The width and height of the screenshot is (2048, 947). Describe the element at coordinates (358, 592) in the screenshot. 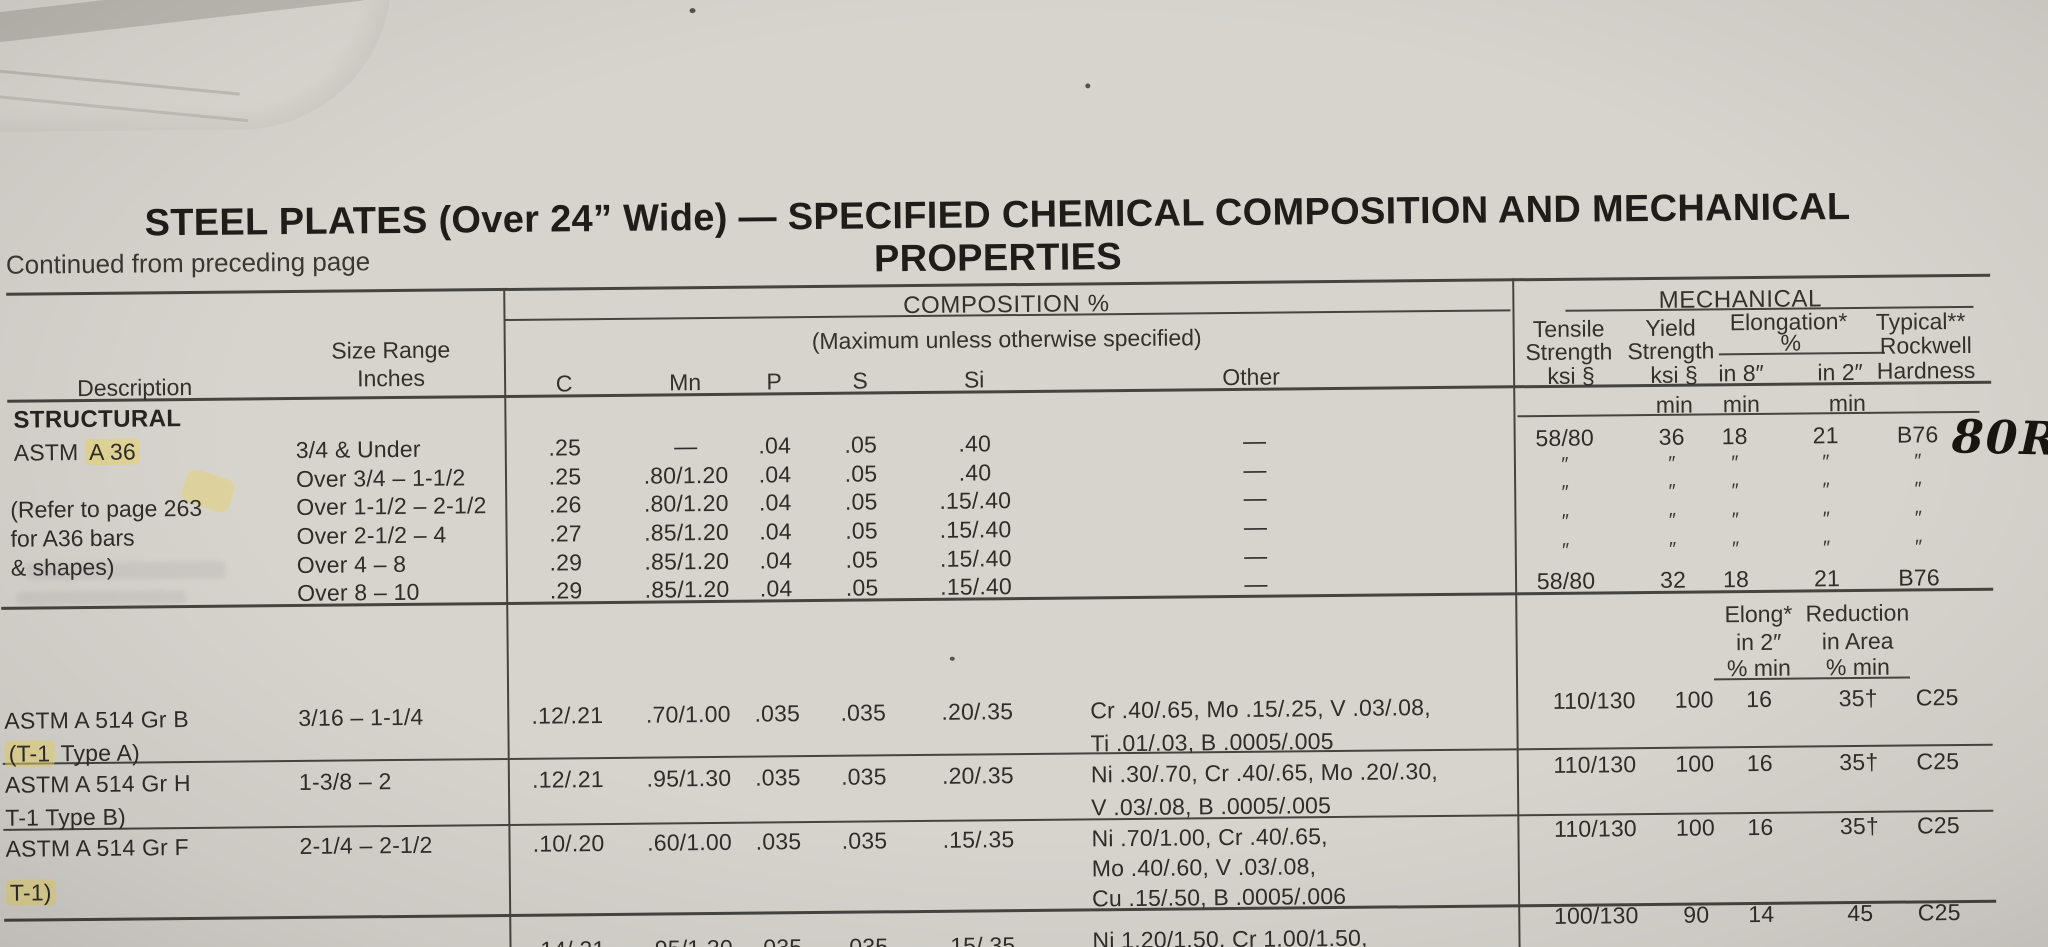

I see `size-value: Over 8 – 10` at that location.